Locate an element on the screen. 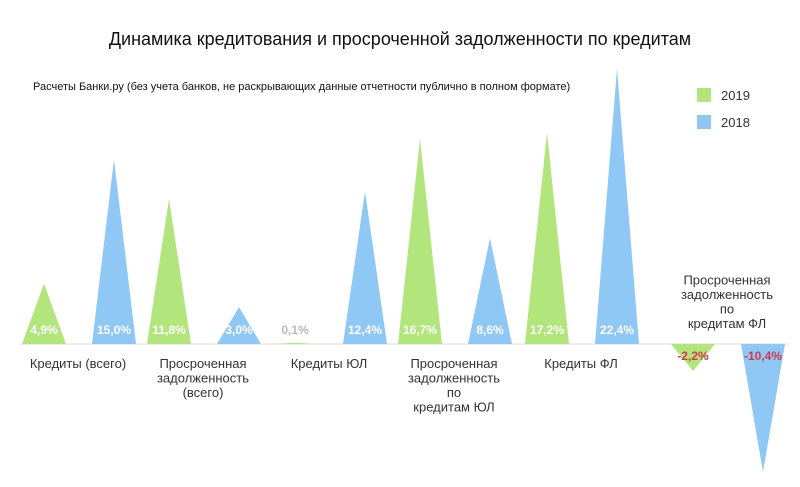 The width and height of the screenshot is (800, 487). category-label-4: Кредиты ФЛ is located at coordinates (581, 363).